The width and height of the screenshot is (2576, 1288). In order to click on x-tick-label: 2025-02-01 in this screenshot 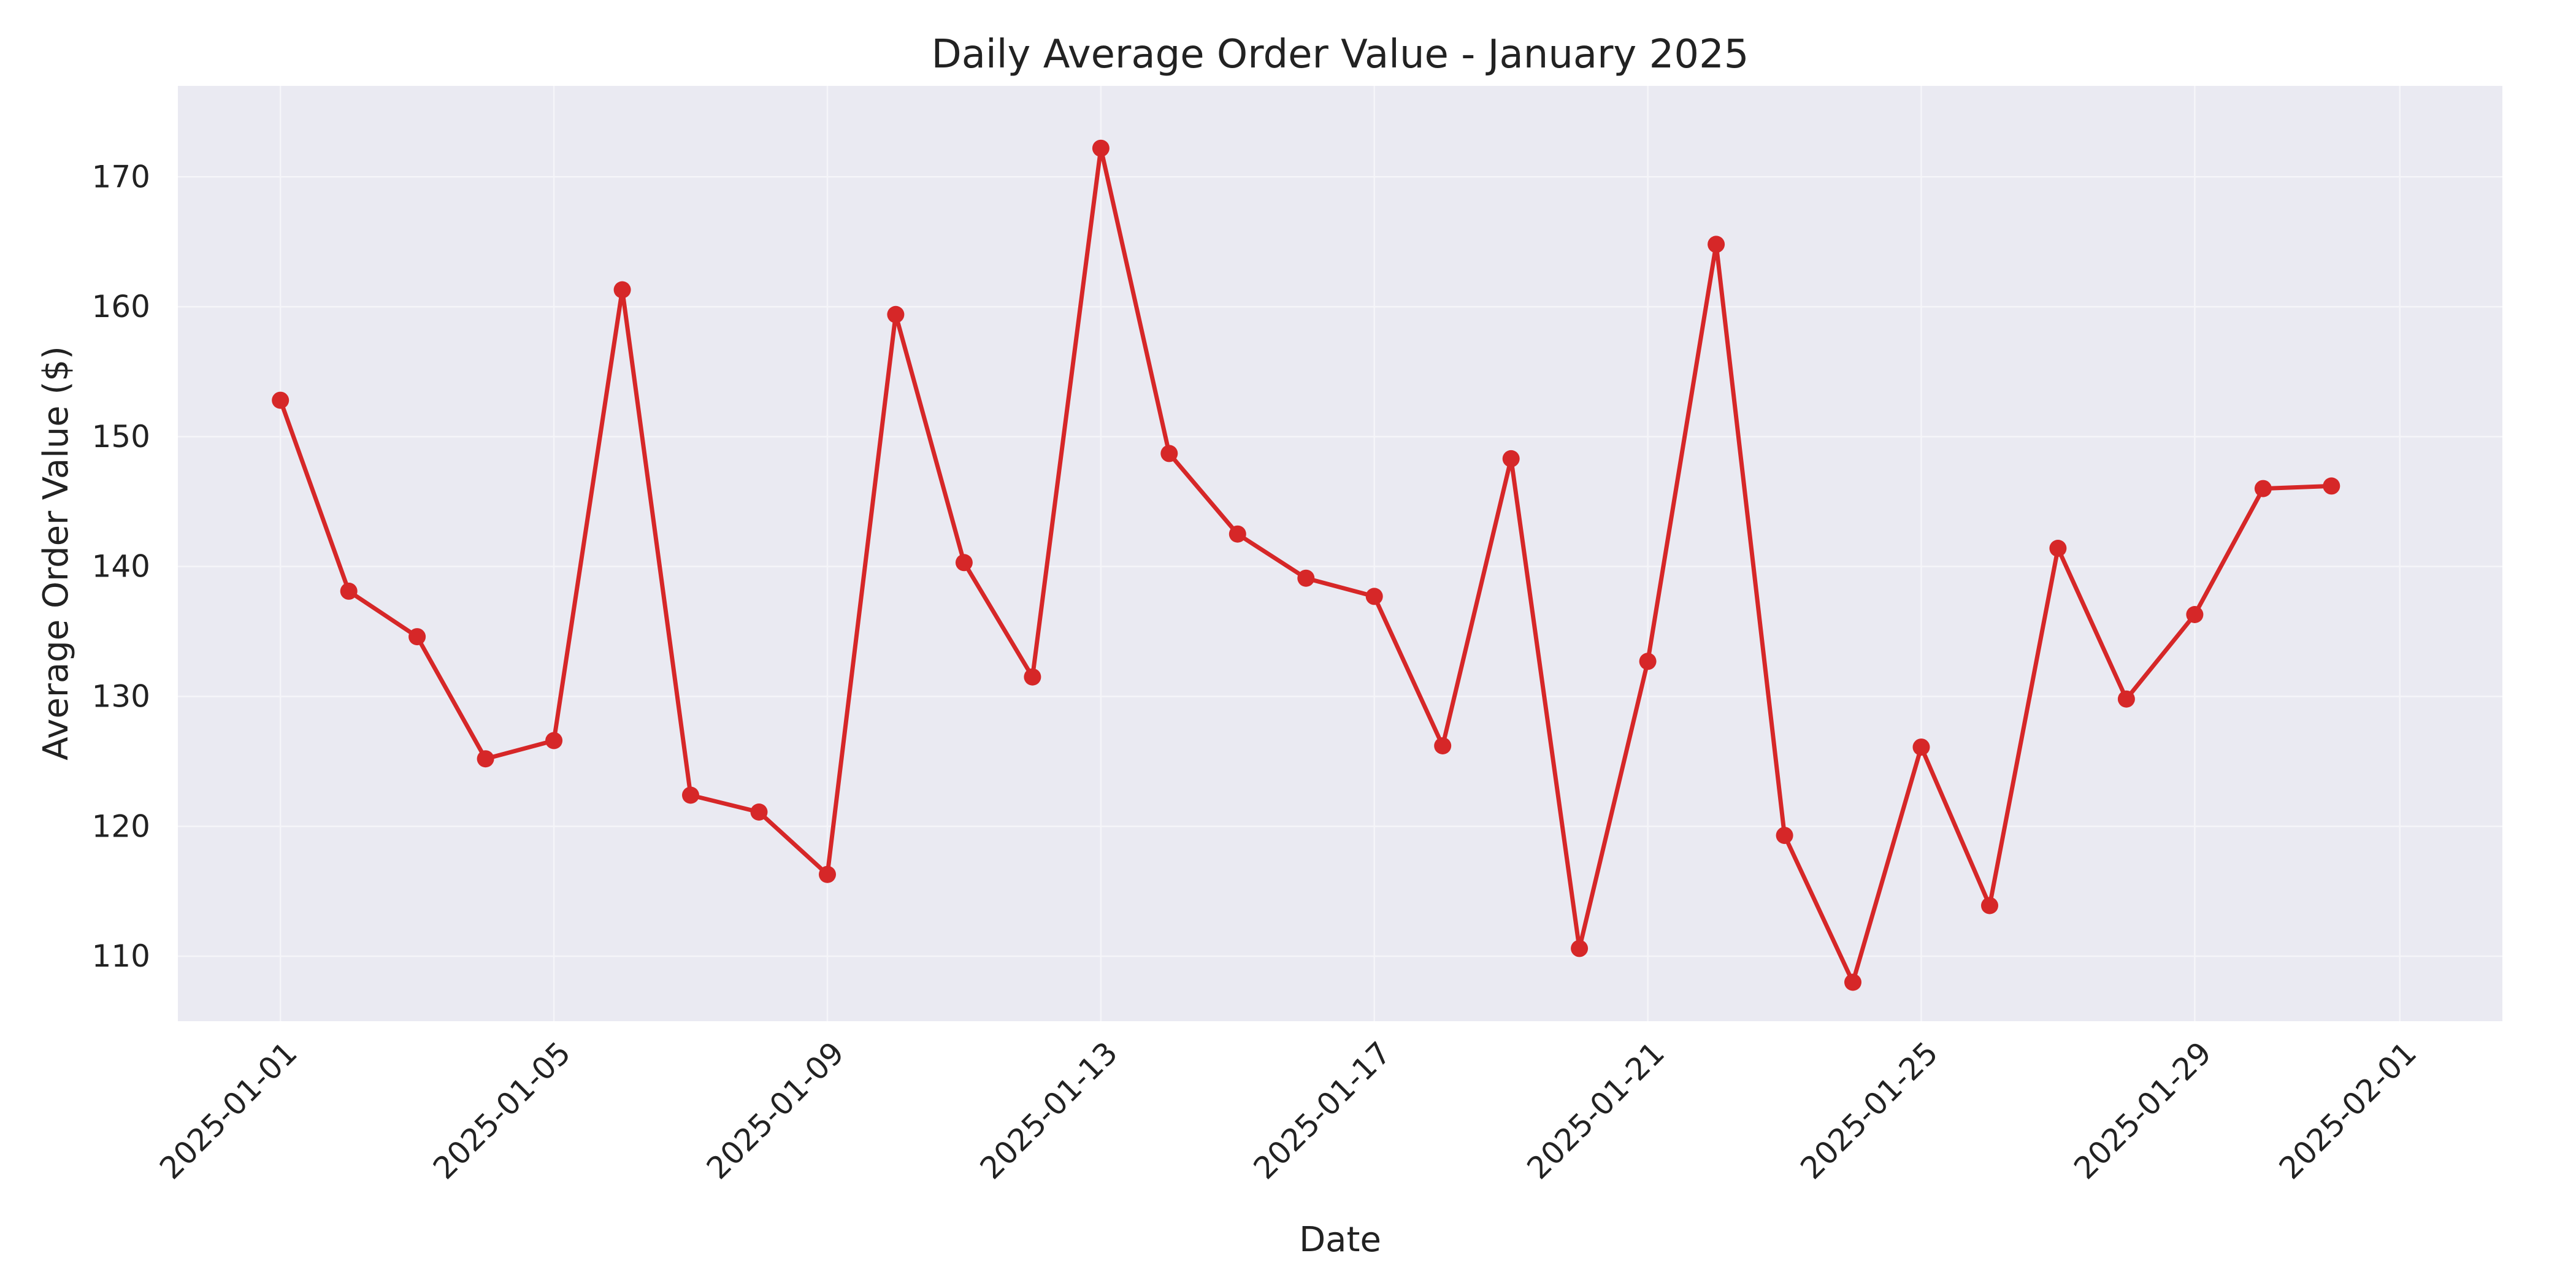, I will do `click(2347, 1110)`.